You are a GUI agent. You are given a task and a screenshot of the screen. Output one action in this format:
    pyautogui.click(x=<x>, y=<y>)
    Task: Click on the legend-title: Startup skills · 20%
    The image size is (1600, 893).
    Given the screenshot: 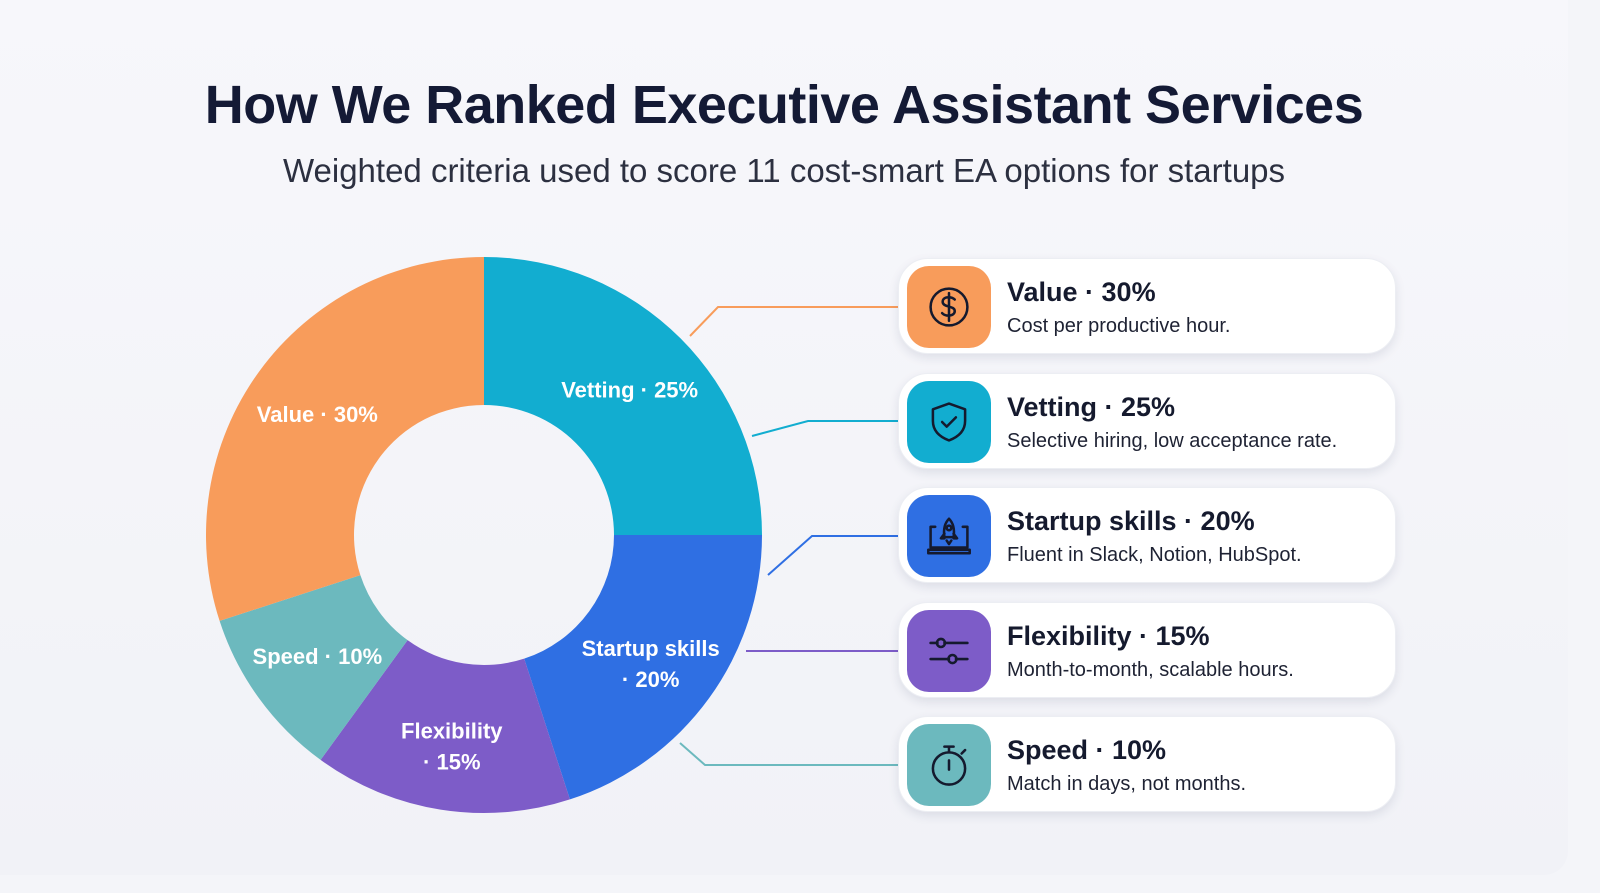 What is the action you would take?
    pyautogui.click(x=1131, y=521)
    